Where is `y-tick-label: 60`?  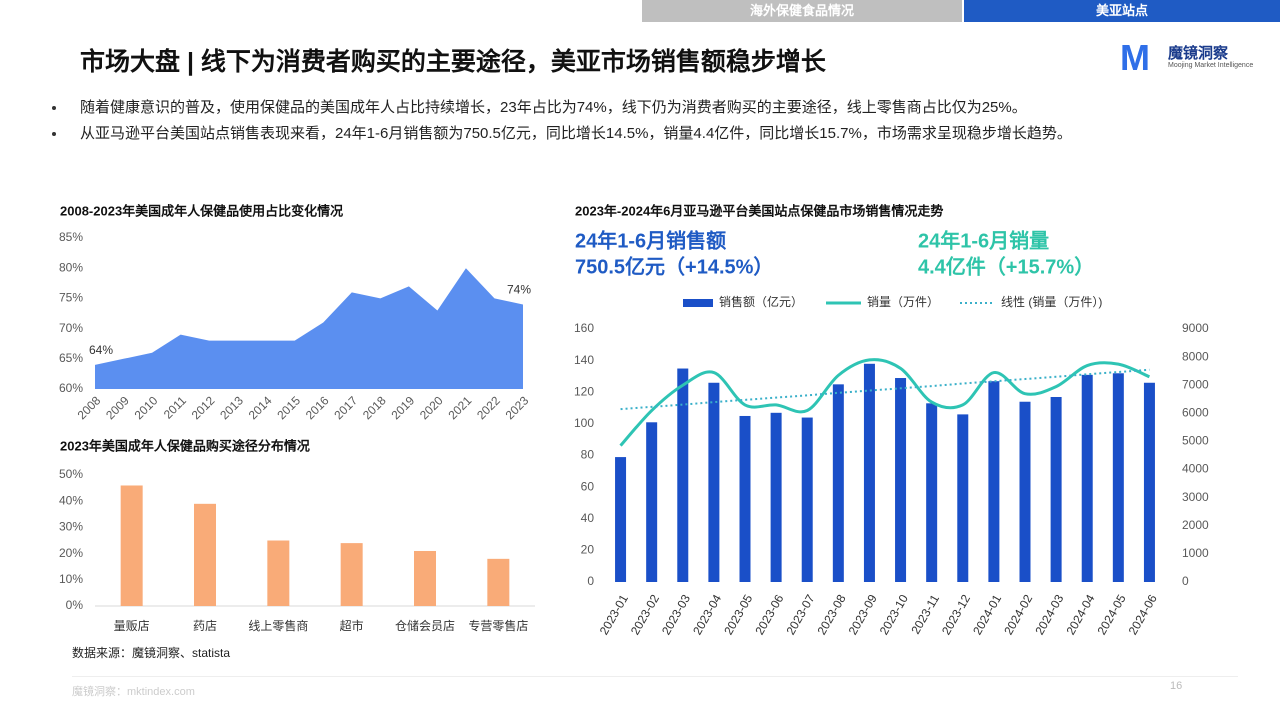 y-tick-label: 60 is located at coordinates (588, 486).